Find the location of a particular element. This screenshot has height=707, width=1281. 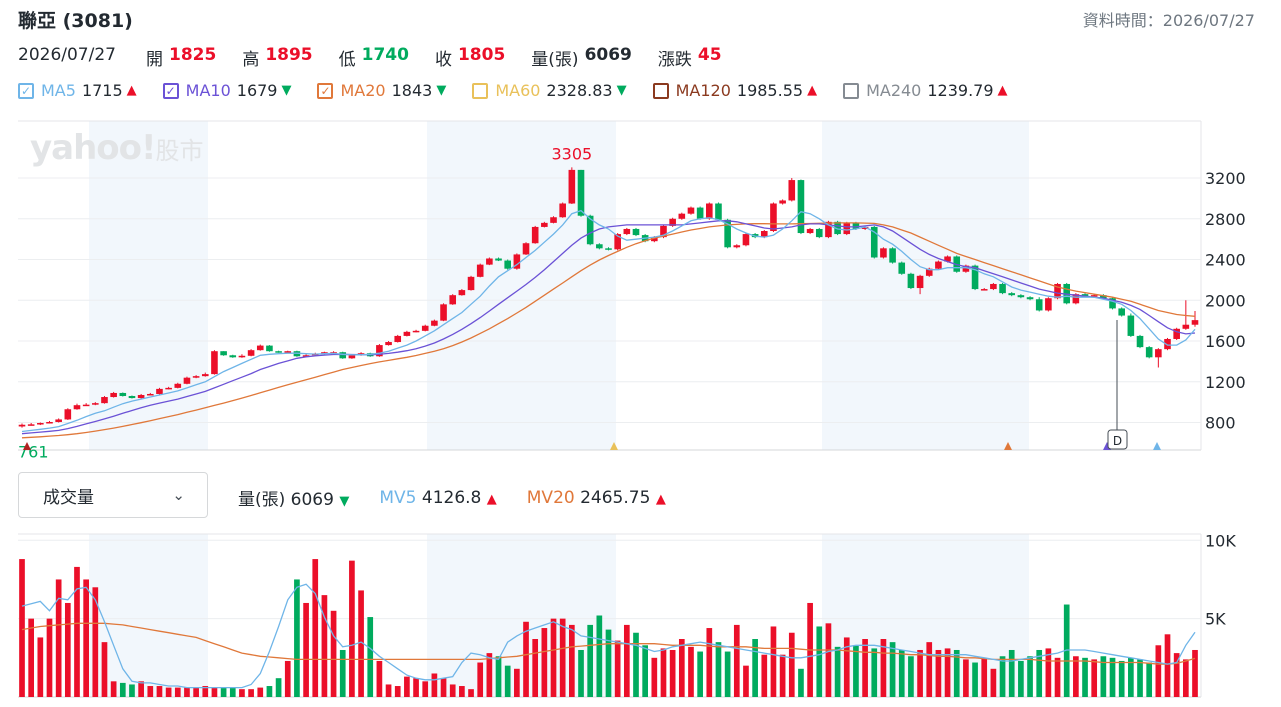

y-tick-label: 1600 is located at coordinates (1225, 341).